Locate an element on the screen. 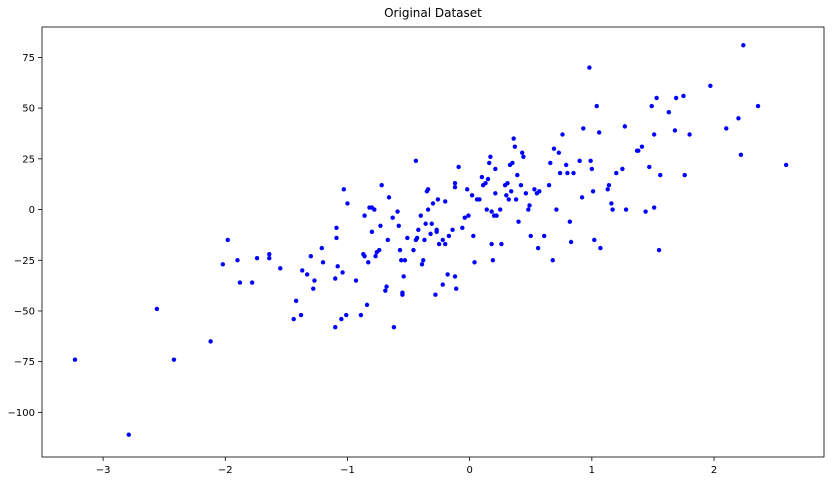 The height and width of the screenshot is (482, 833). x-axis: −3 −2 −1 0 1 2 is located at coordinates (406, 466).